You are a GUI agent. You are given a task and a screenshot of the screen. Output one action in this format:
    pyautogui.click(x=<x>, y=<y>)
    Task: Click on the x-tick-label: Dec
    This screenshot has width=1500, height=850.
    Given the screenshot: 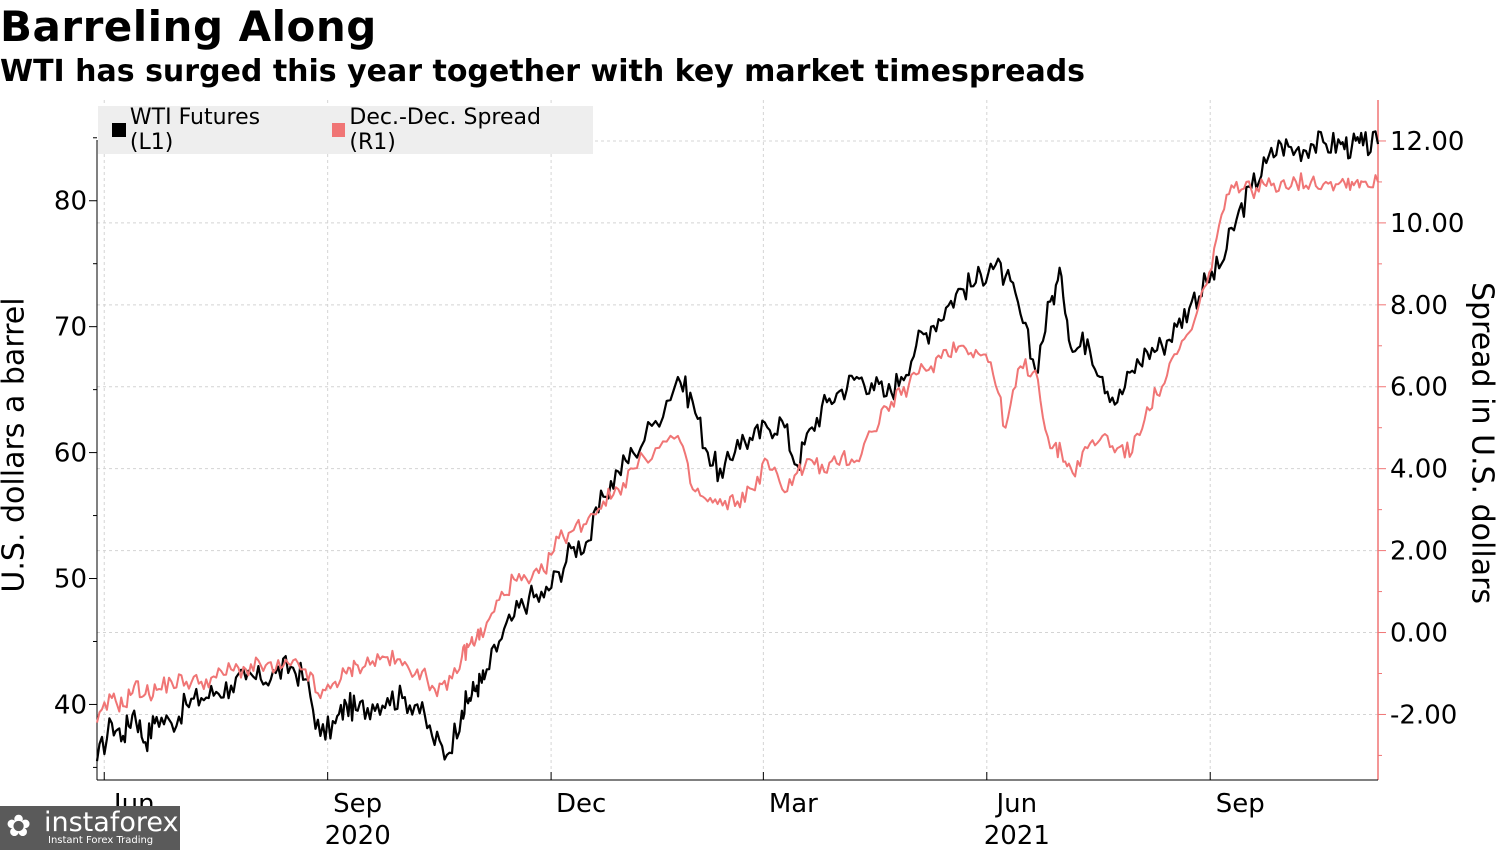 What is the action you would take?
    pyautogui.click(x=581, y=804)
    